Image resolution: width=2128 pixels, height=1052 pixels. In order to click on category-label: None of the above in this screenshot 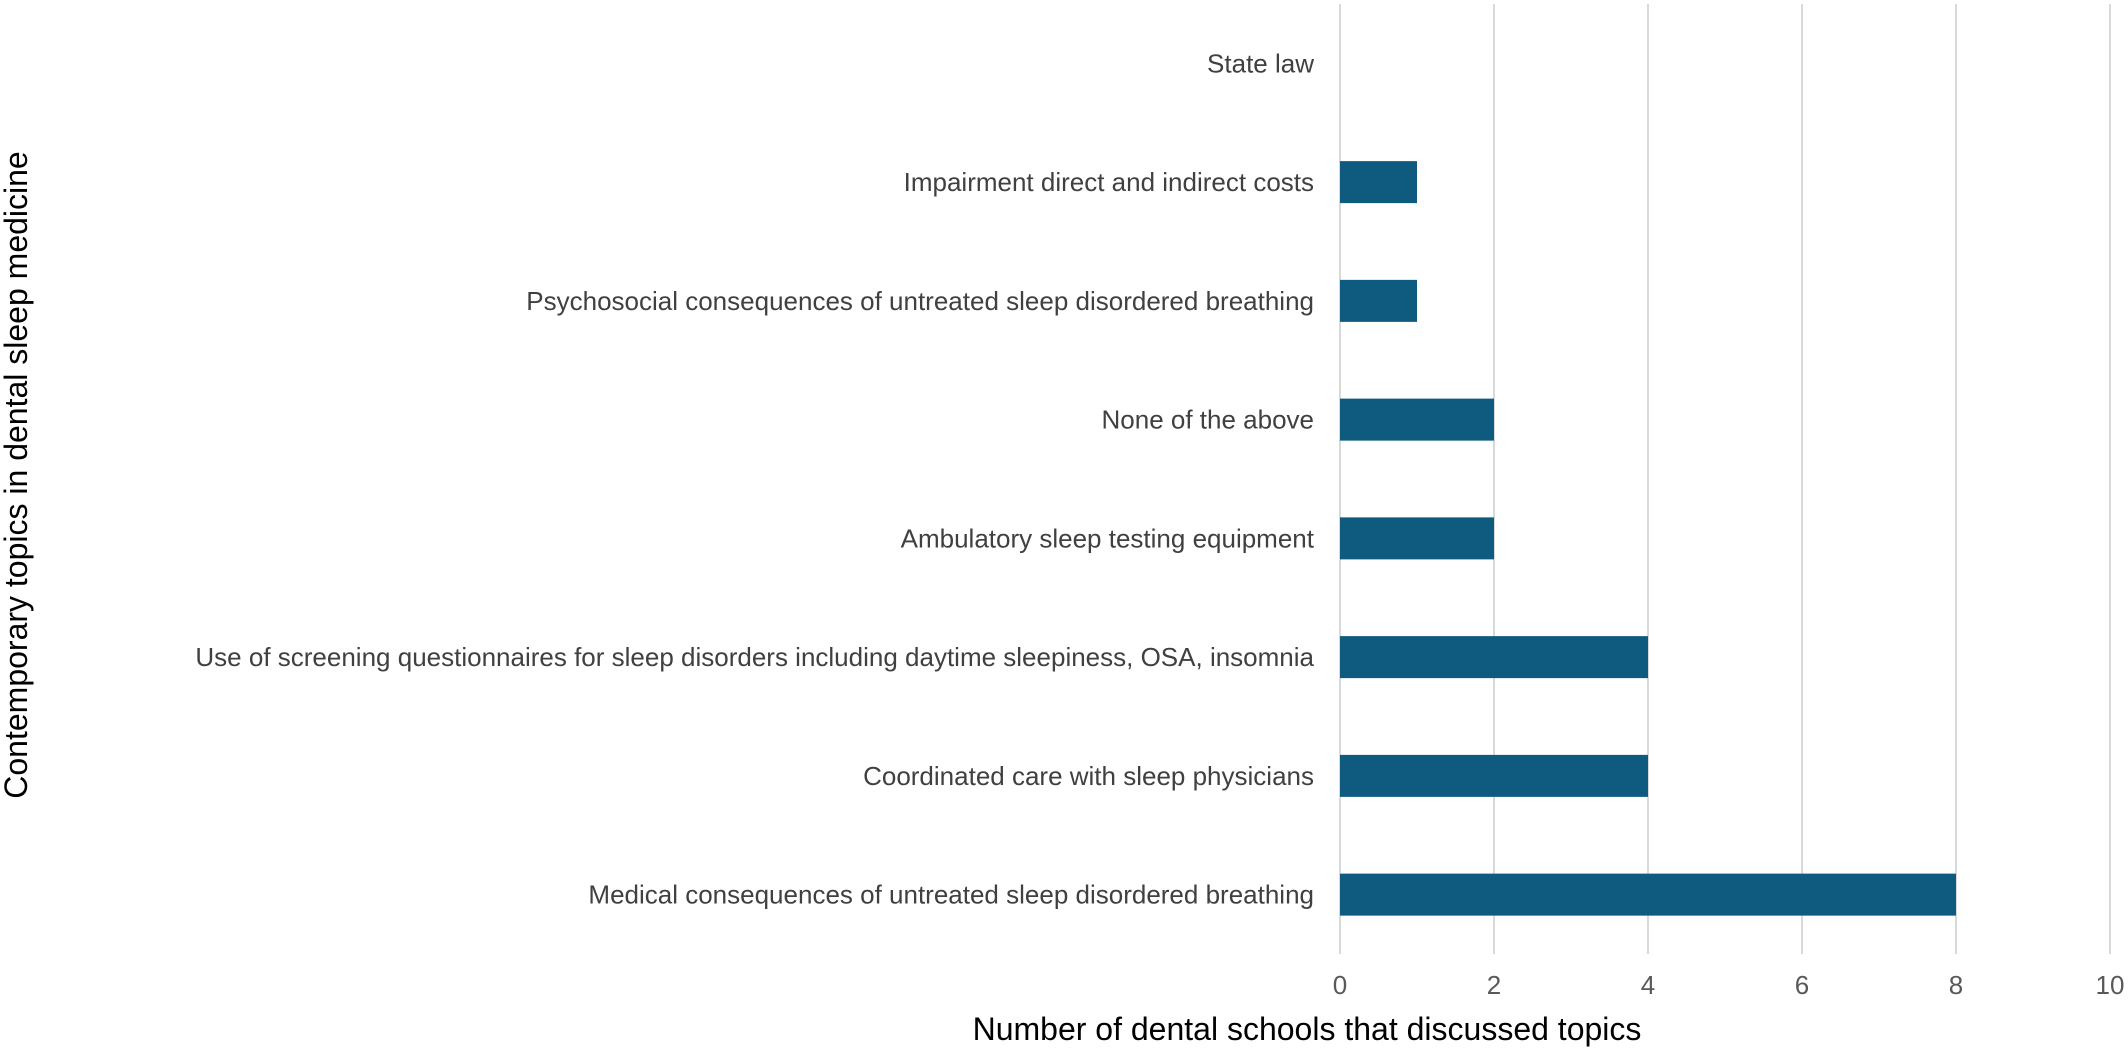, I will do `click(1208, 420)`.